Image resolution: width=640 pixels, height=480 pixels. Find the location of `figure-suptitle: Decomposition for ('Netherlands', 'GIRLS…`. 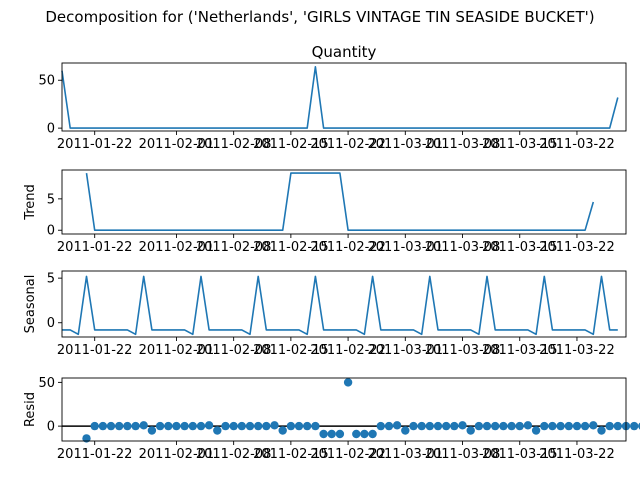

figure-suptitle: Decomposition for ('Netherlands', 'GIRLS… is located at coordinates (319, 17).